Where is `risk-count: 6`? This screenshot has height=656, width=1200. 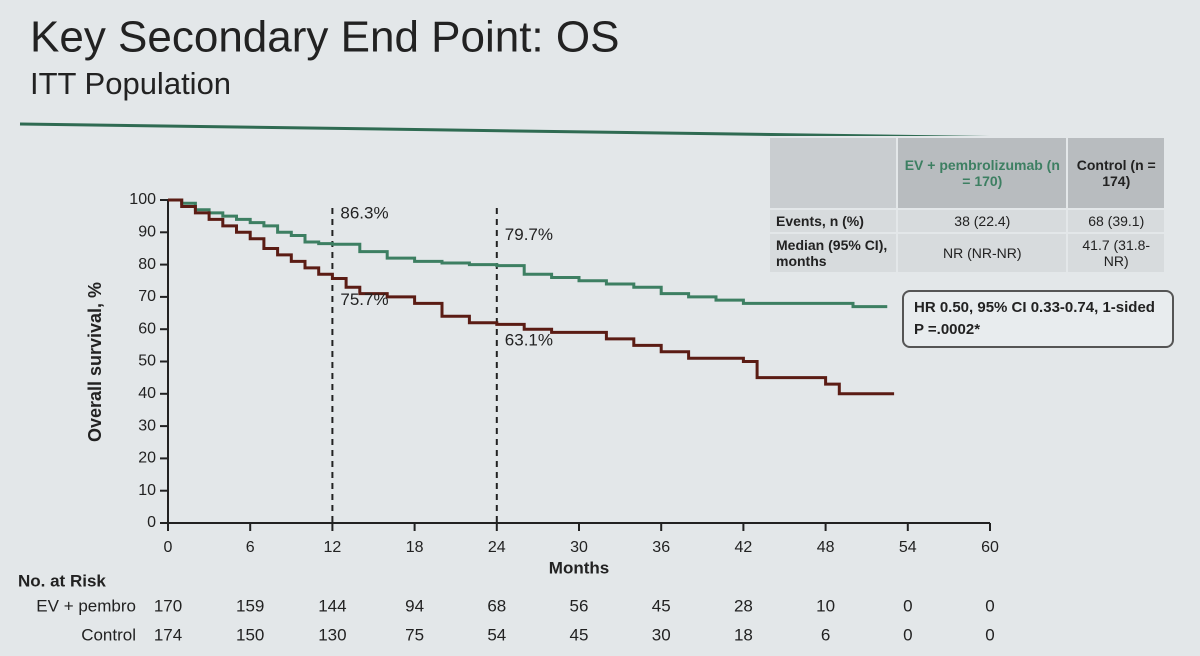
risk-count: 6 is located at coordinates (825, 634).